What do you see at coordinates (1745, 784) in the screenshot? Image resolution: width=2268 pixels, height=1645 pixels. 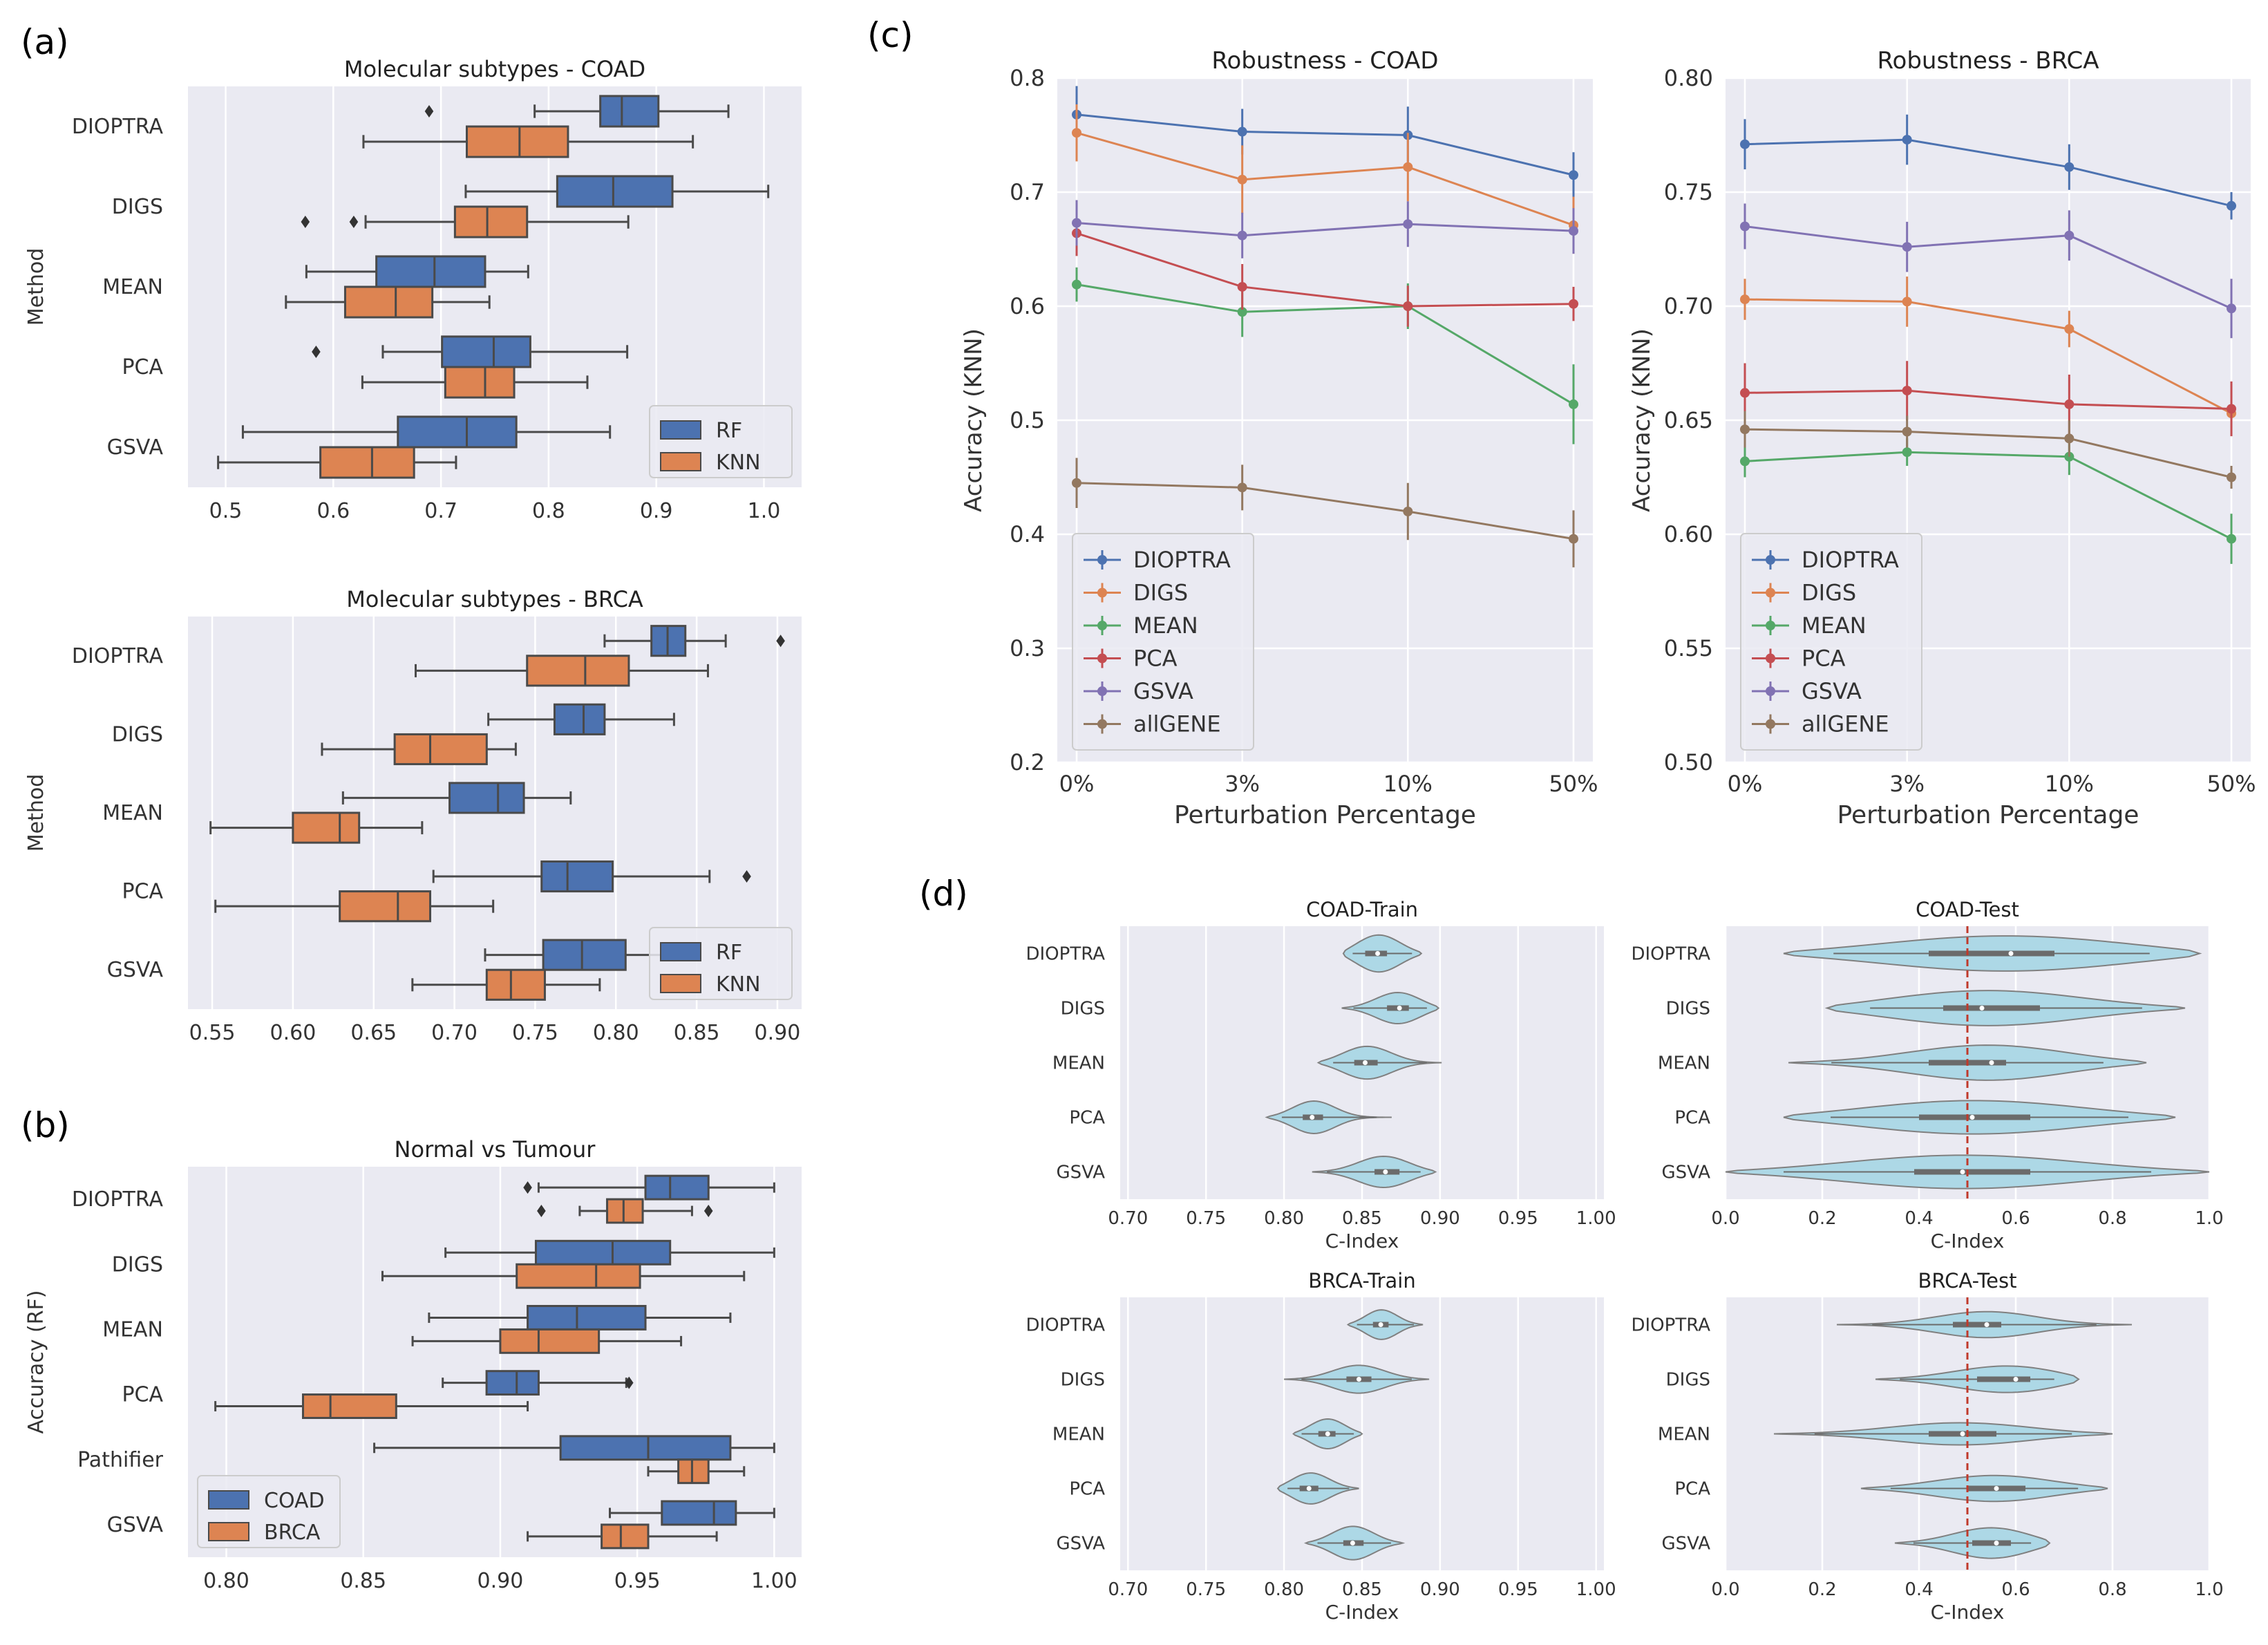 I see `x-tick-label: 0%` at bounding box center [1745, 784].